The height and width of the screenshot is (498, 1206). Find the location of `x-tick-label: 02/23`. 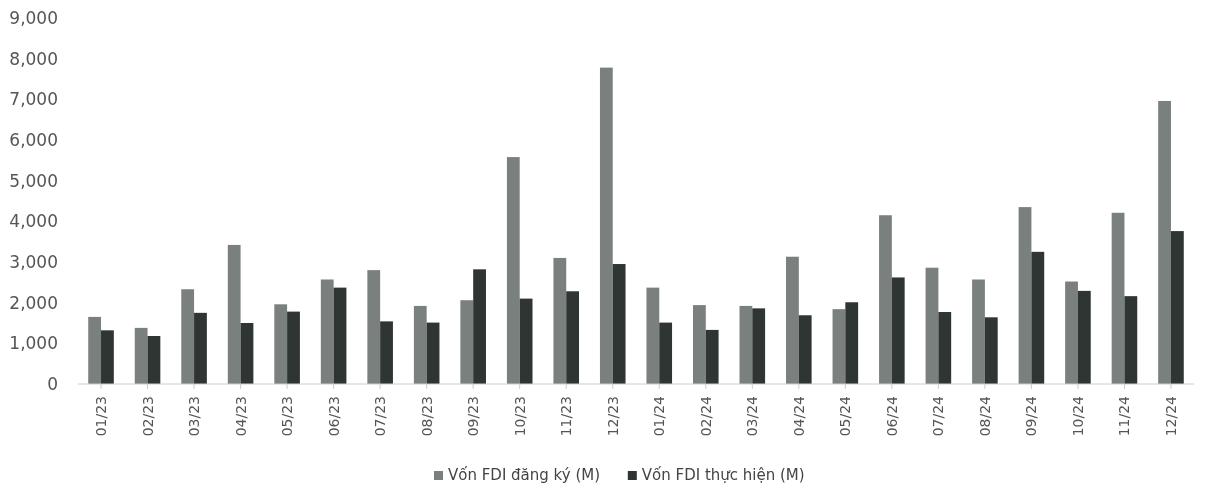

x-tick-label: 02/23 is located at coordinates (147, 416).